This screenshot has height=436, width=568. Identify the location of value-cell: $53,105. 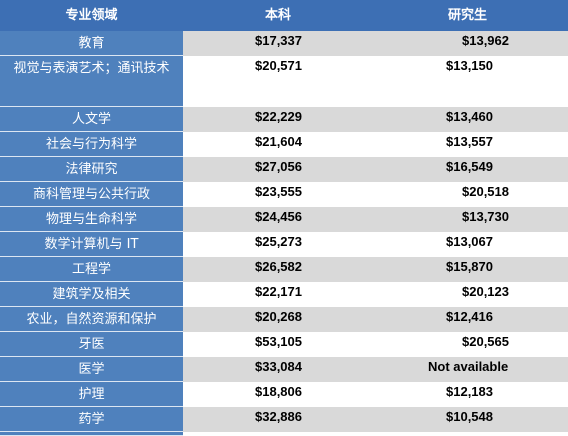
(284, 344).